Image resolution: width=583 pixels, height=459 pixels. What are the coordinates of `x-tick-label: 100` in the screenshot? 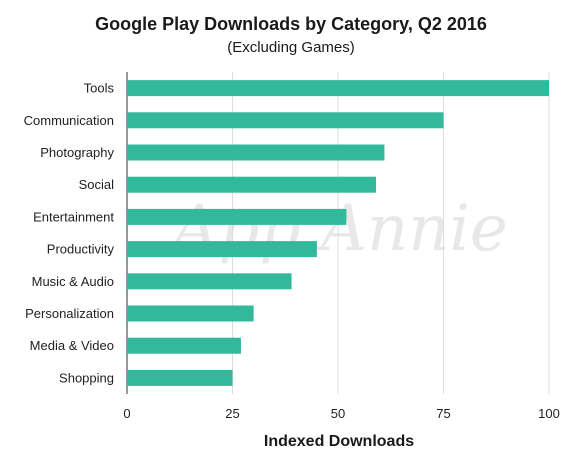 It's located at (549, 413).